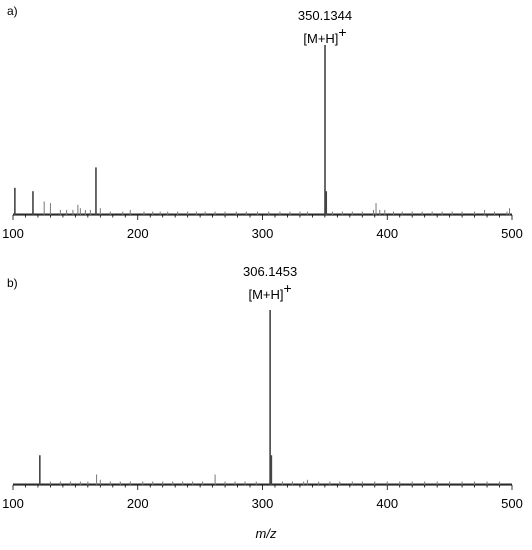 The height and width of the screenshot is (550, 532). Describe the element at coordinates (325, 15) in the screenshot. I see `base-peak-mz-label: 350.1344` at that location.